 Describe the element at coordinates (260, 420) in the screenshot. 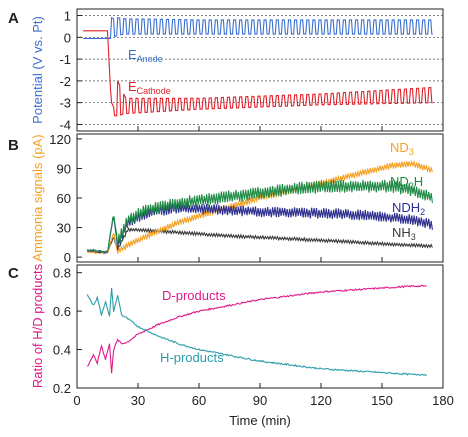

I see `x-axis-label: Time (min)` at that location.